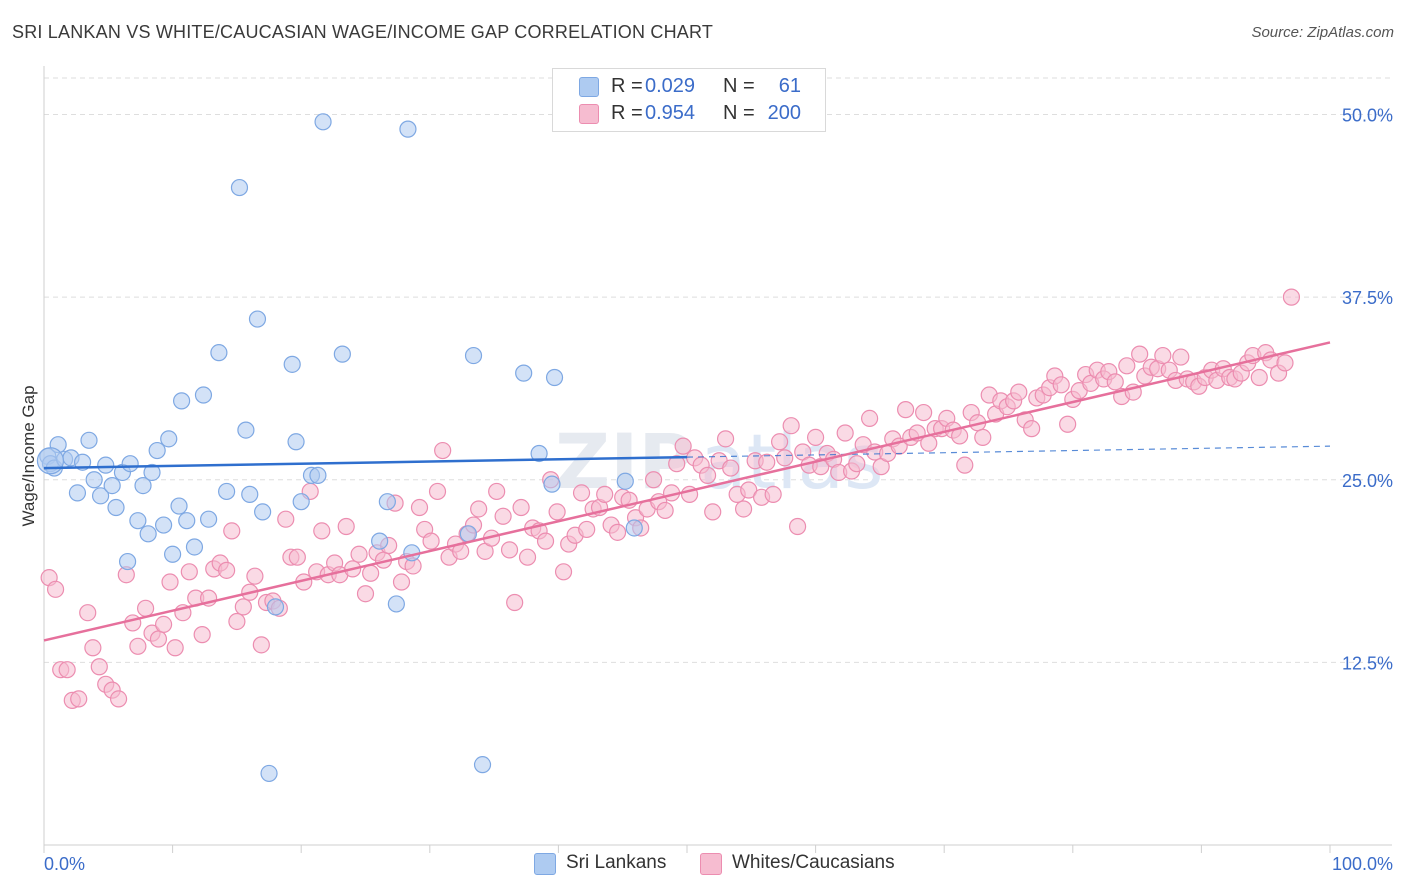 The height and width of the screenshot is (892, 1406). Describe the element at coordinates (1367, 116) in the screenshot. I see `y-tick-label: 50.0%` at that location.